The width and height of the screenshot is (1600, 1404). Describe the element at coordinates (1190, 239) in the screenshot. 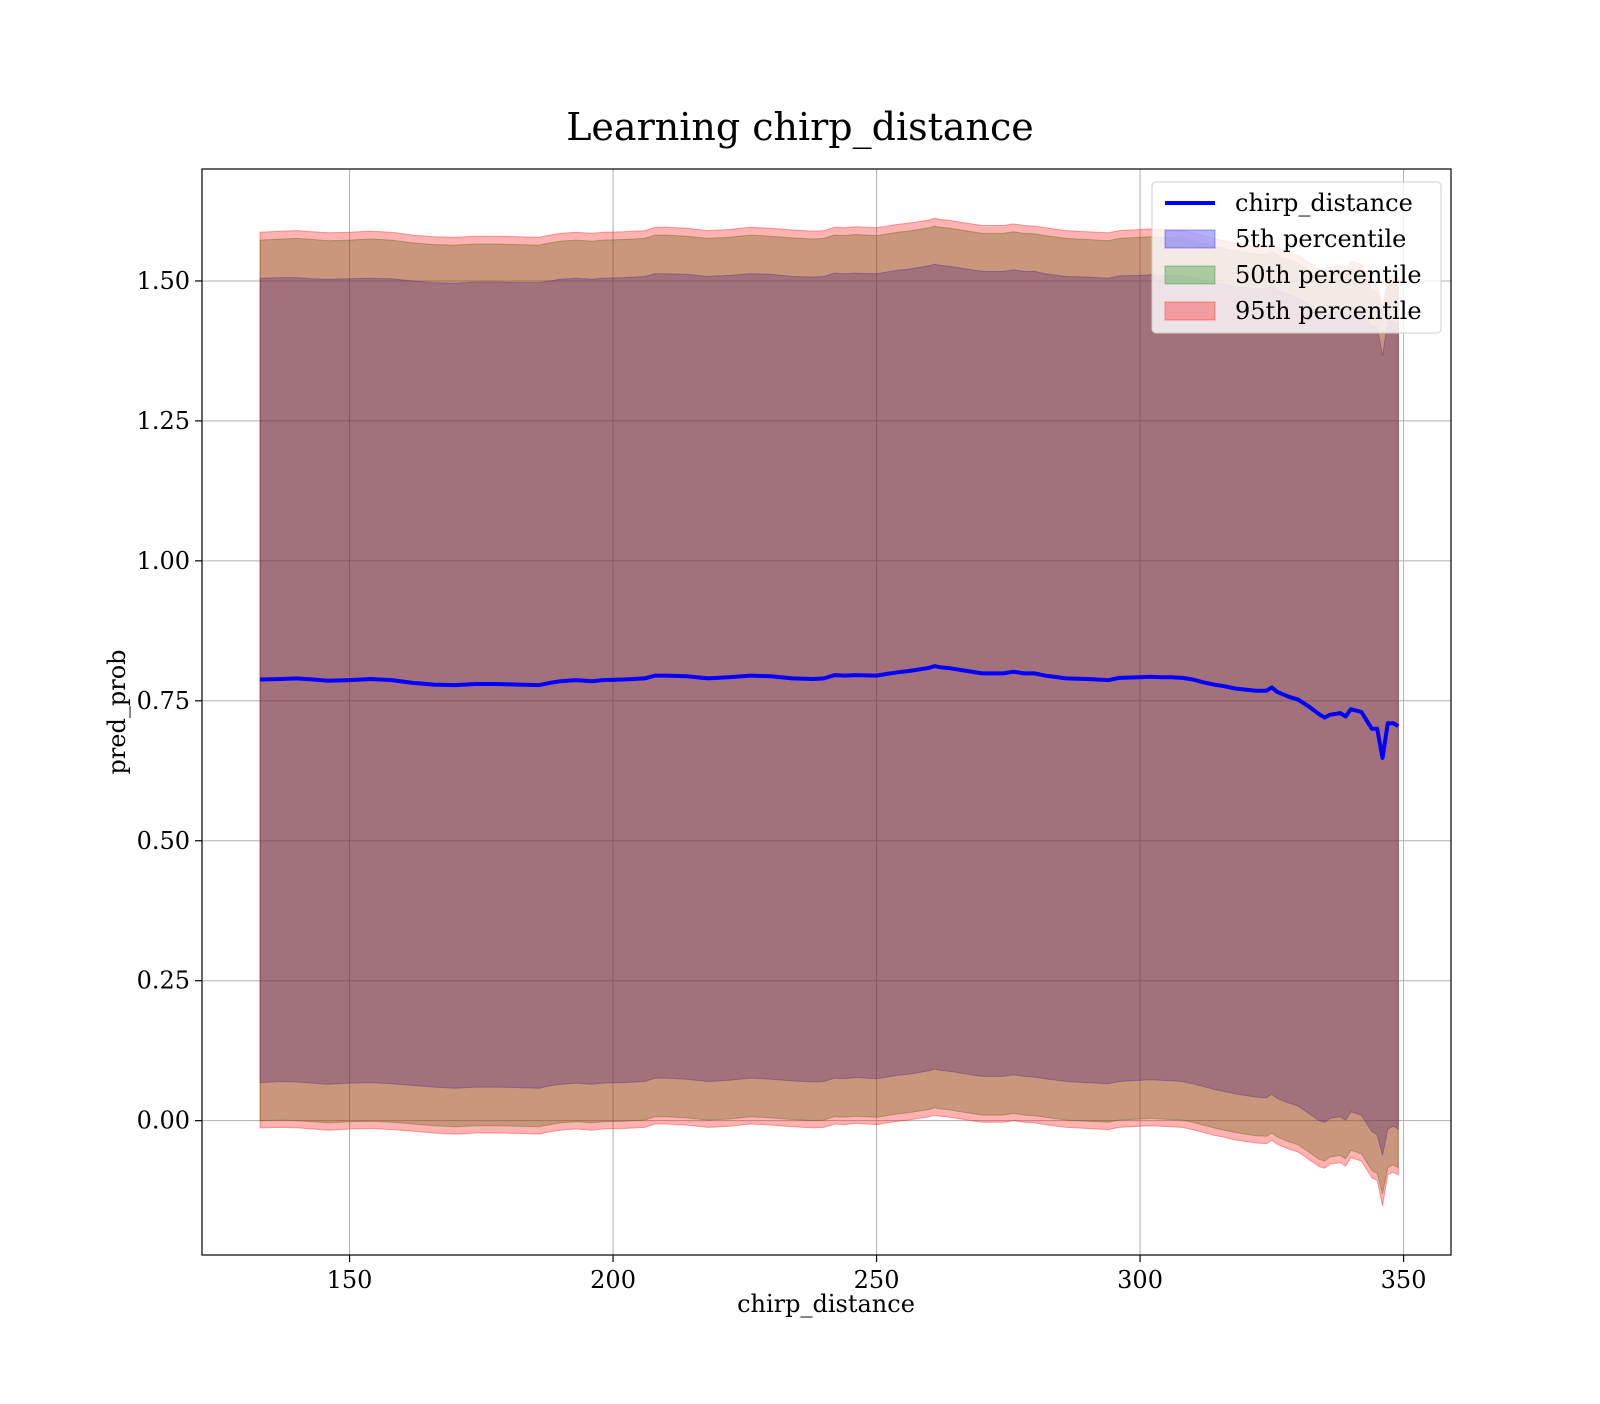

I see `legend-swatch-5th-percentile` at that location.